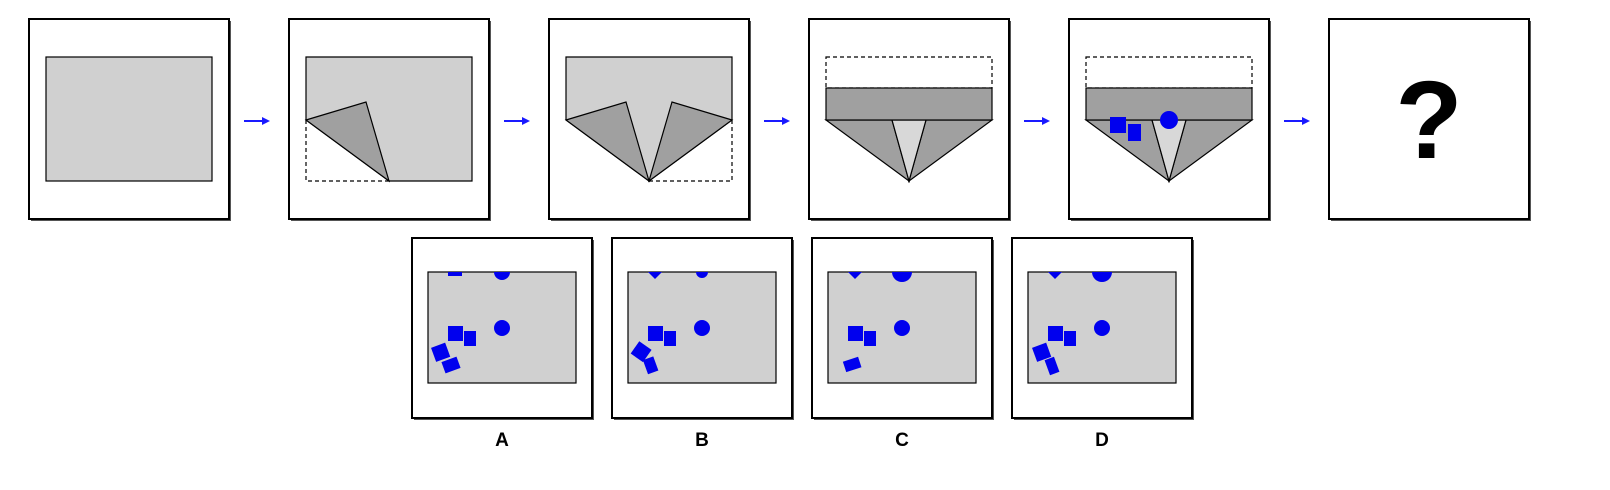 This screenshot has height=490, width=1610. I want to click on step-2-panel, so click(389, 119).